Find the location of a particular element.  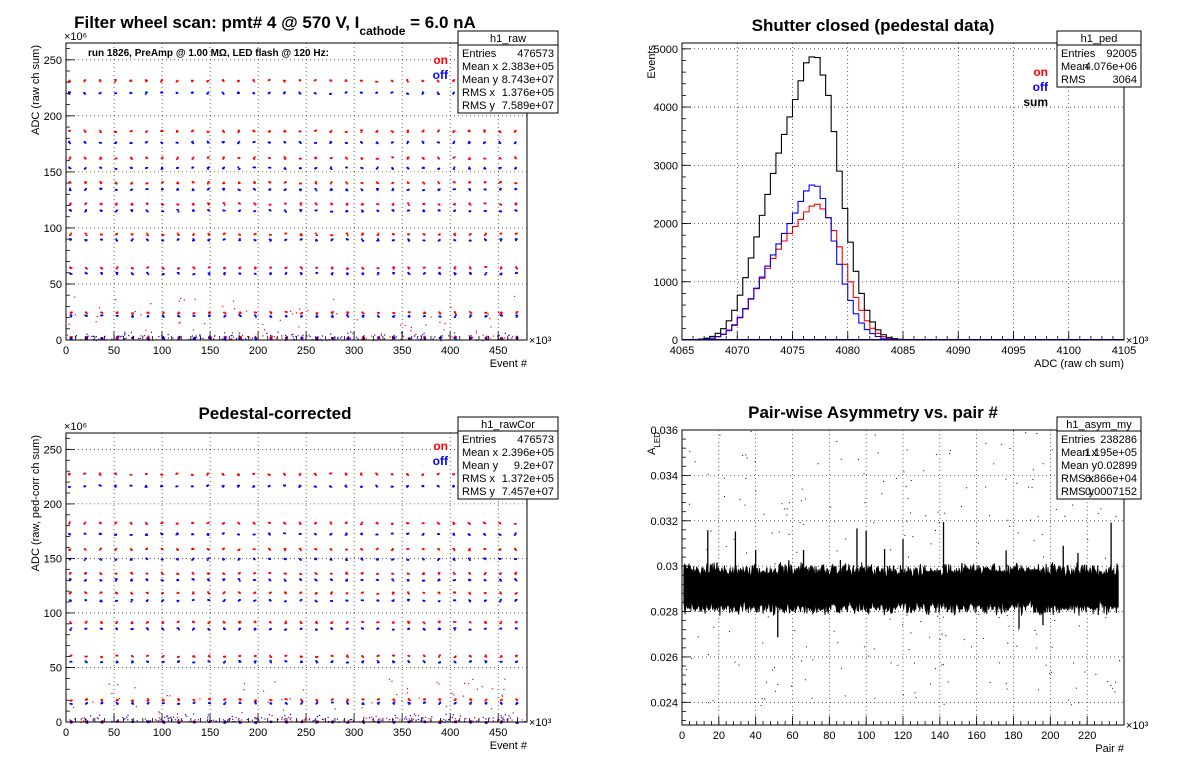

stats-key: Mean is located at coordinates (1075, 67).